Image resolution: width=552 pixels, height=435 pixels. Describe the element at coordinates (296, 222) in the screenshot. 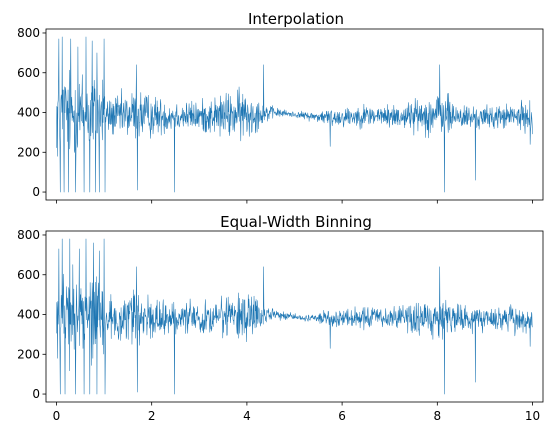

I see `chart-title: Equal-Width Binning` at that location.